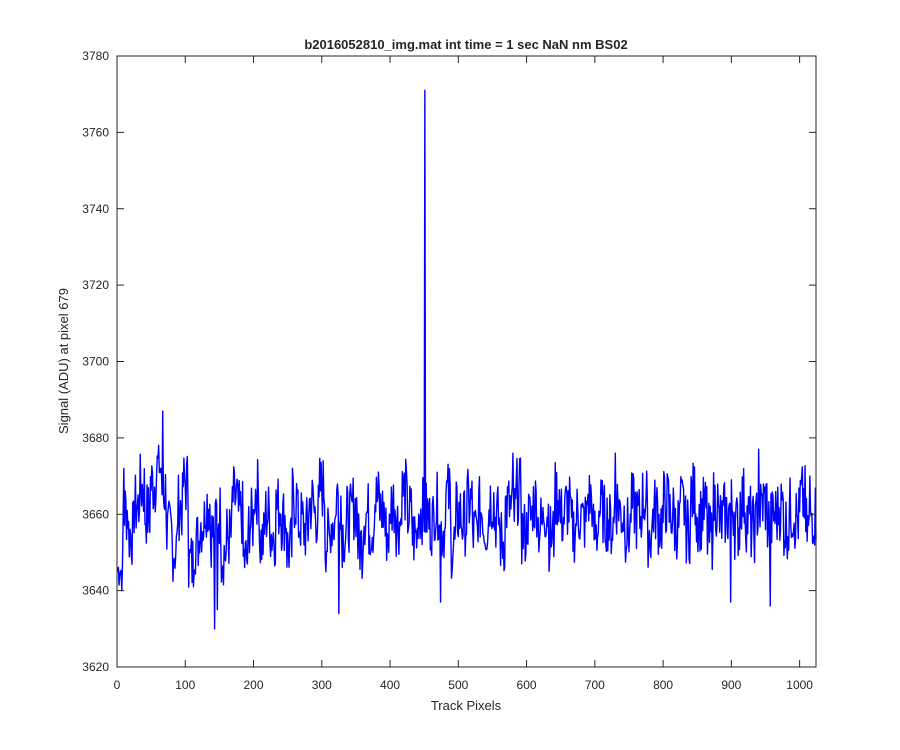  I want to click on y-tick-label: 3640, so click(95, 591).